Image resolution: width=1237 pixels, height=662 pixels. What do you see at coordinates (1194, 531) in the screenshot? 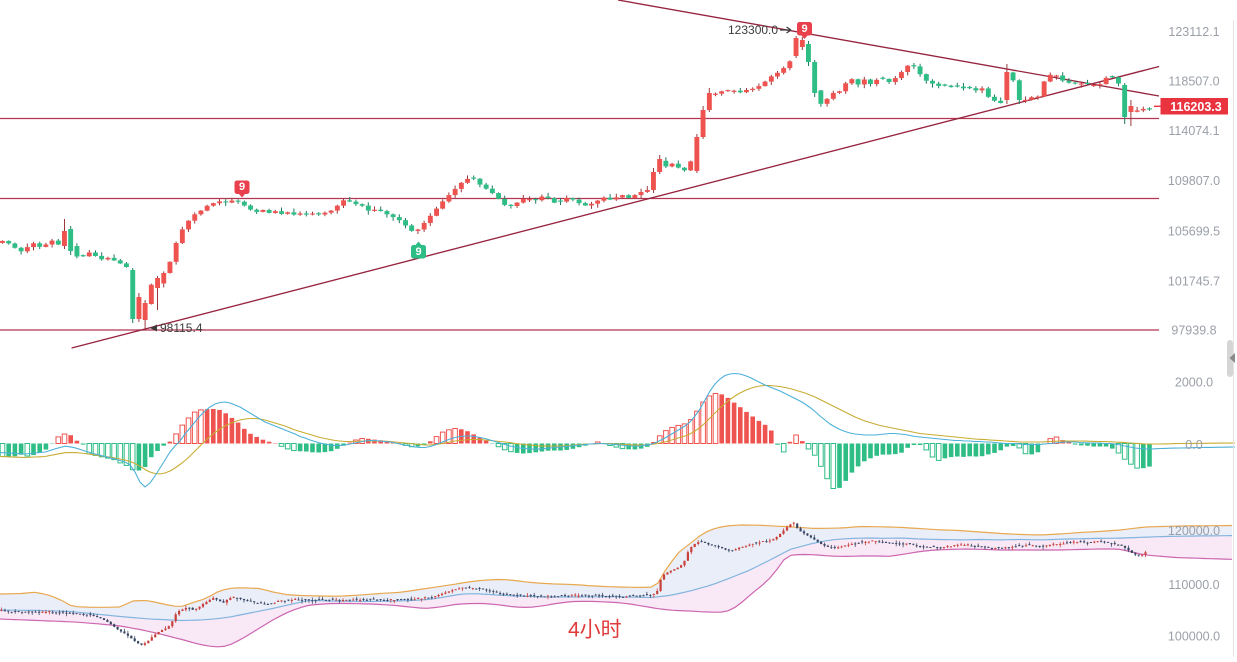
I see `svg-text: 120000.0` at bounding box center [1194, 531].